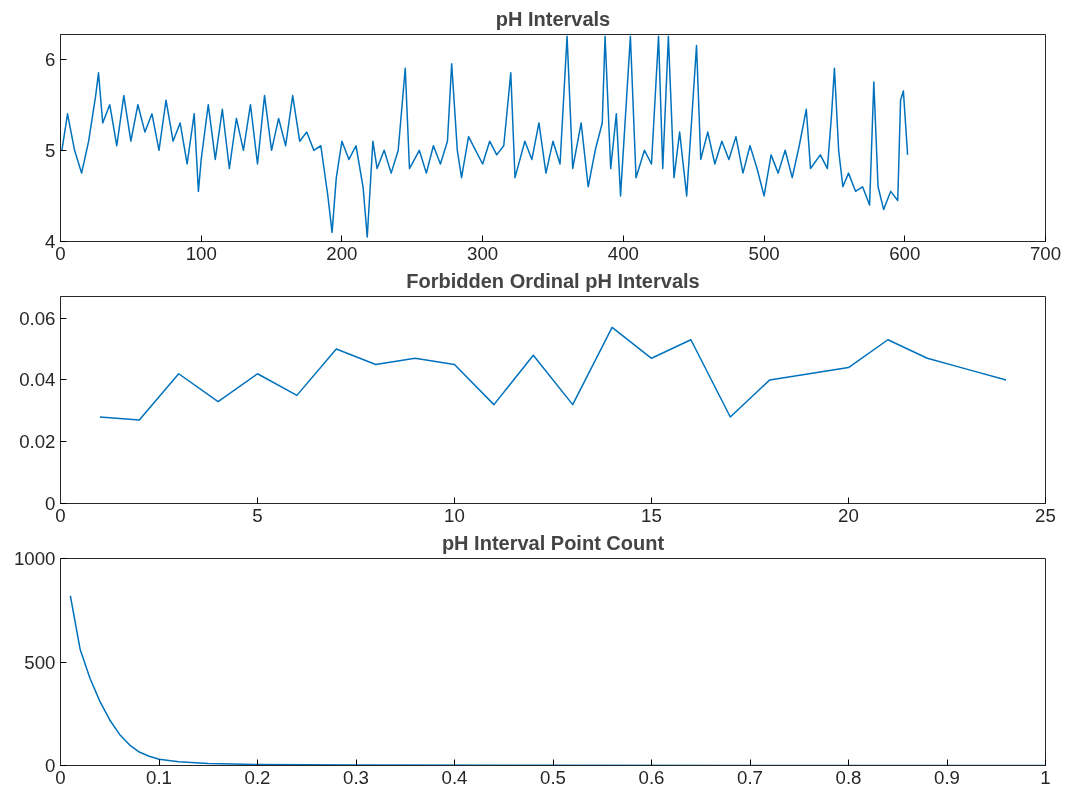 This screenshot has width=1078, height=793. I want to click on y-tick-label: 5, so click(50, 150).